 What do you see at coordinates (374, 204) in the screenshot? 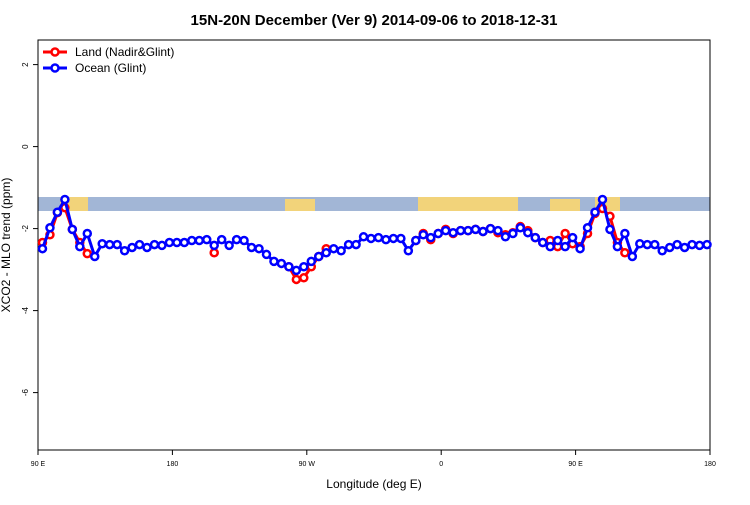
I see `map-strip` at bounding box center [374, 204].